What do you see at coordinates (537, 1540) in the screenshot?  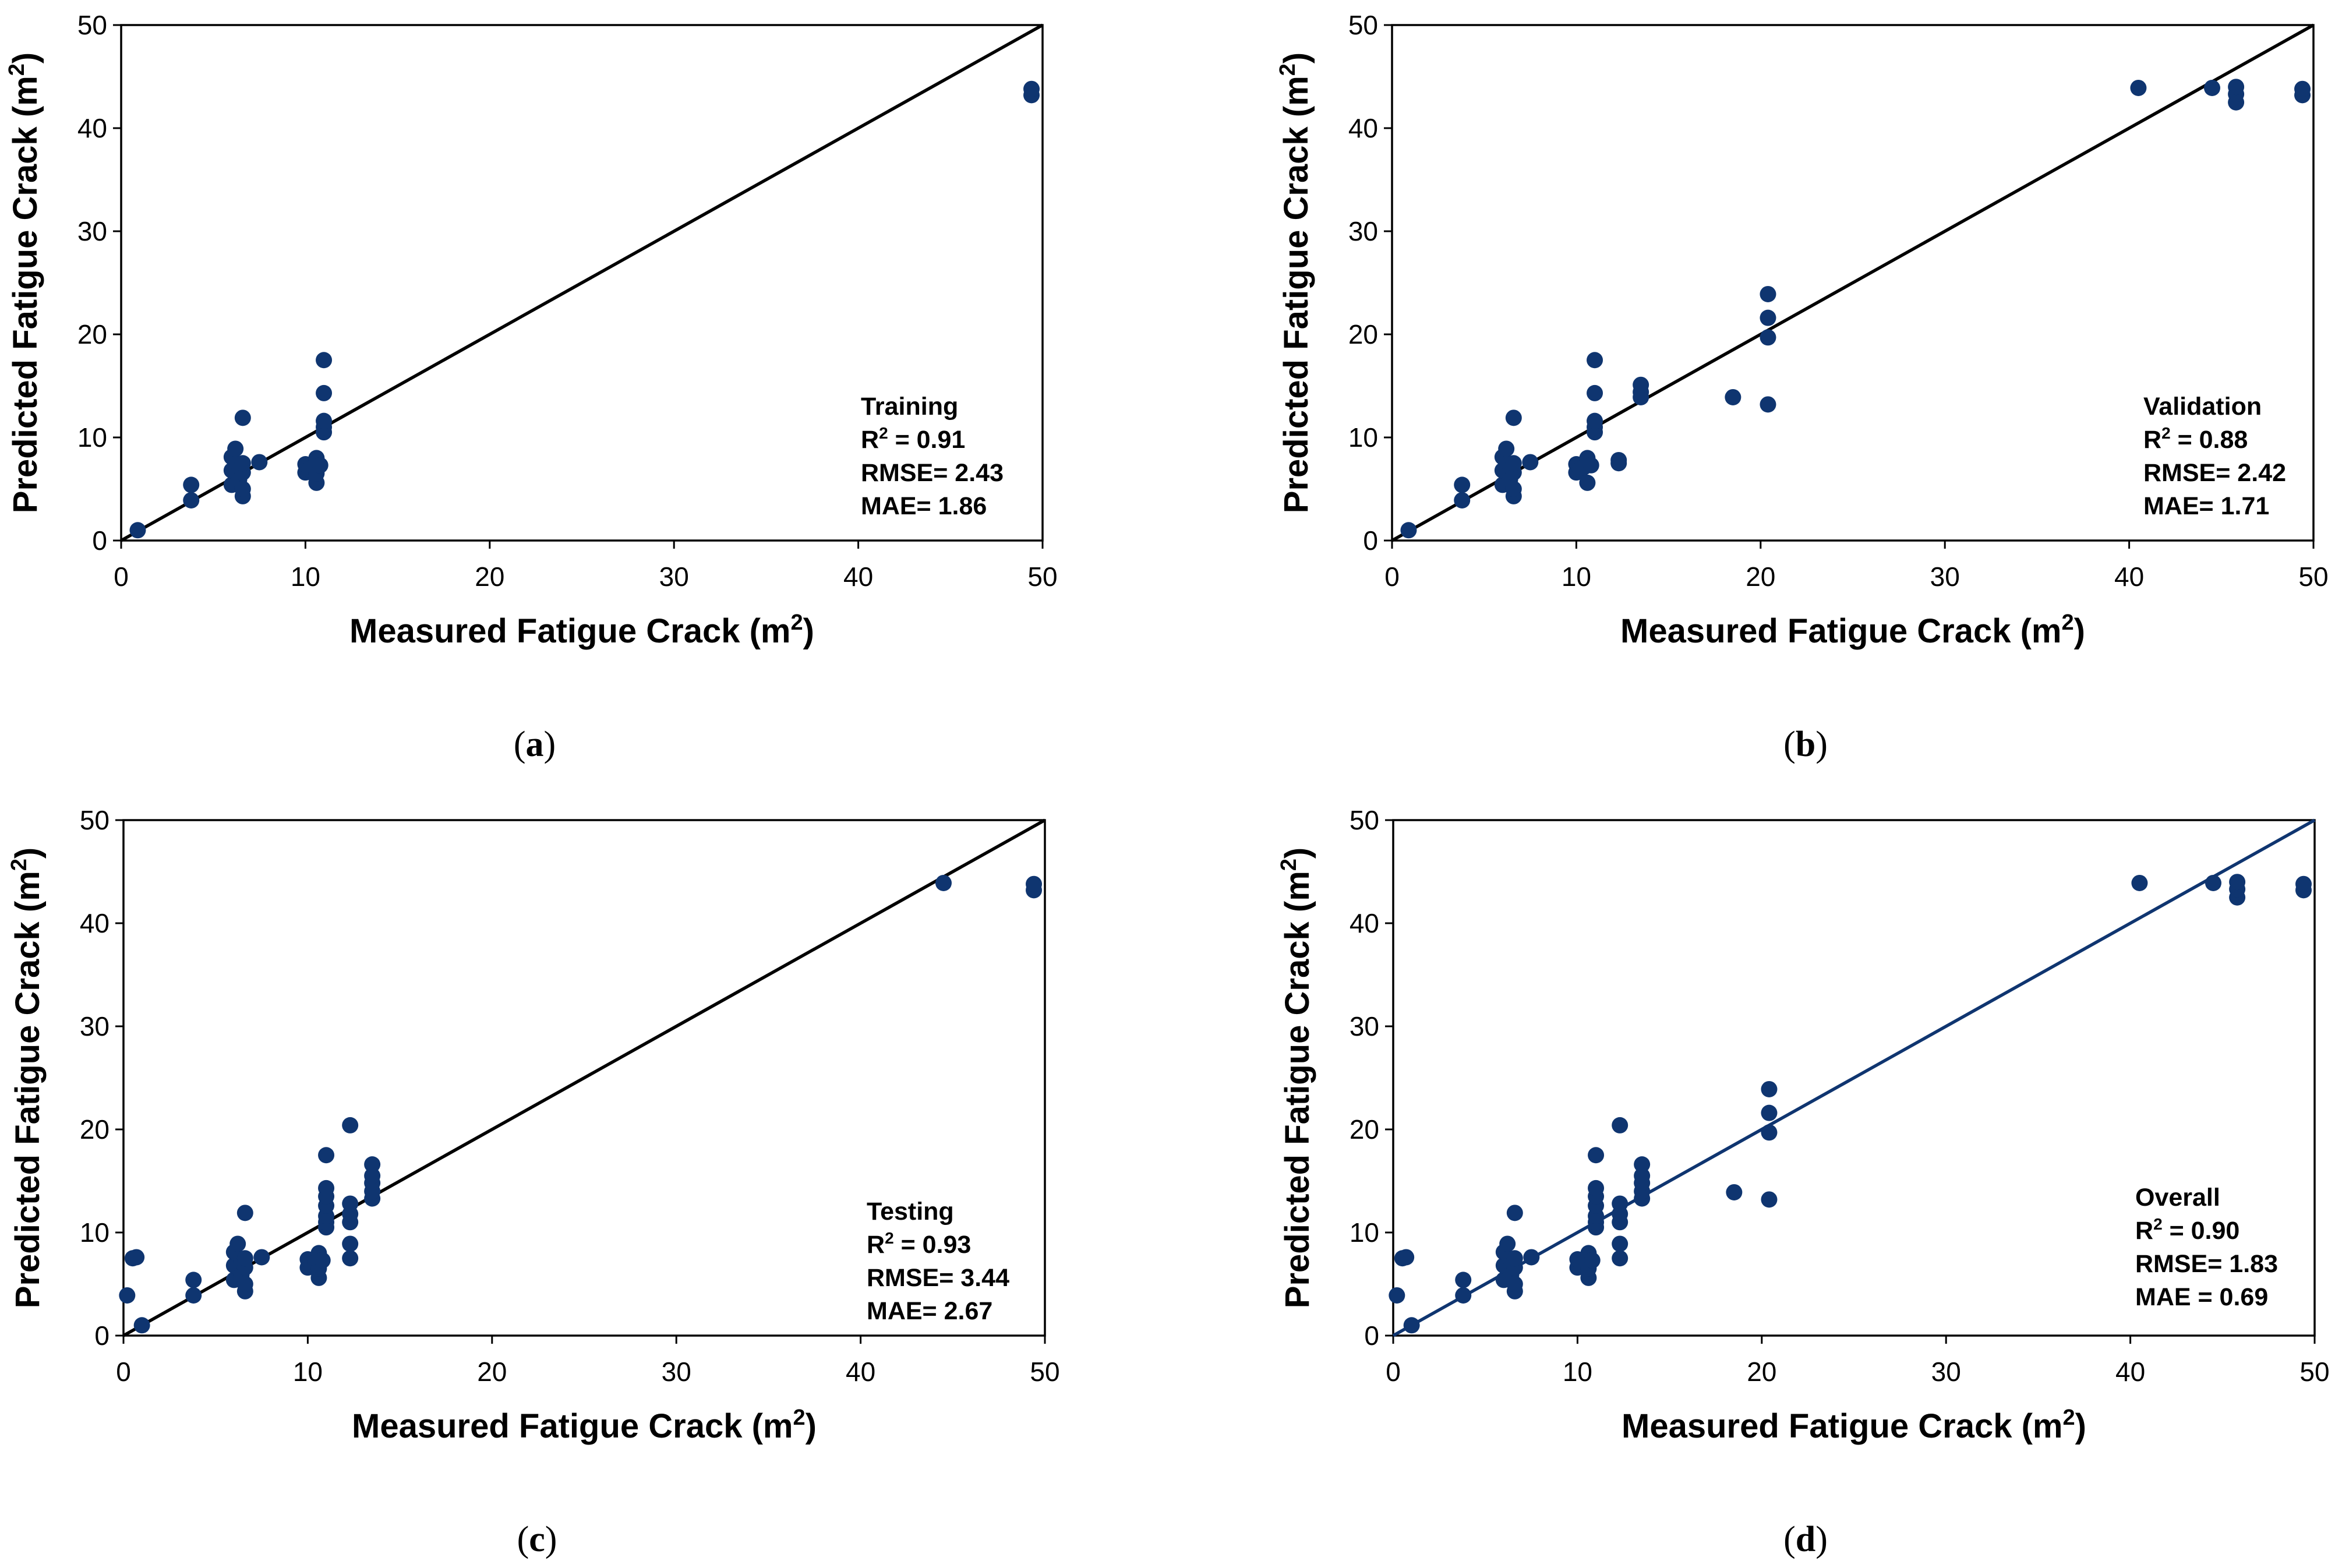 I see `caption-letter: c` at bounding box center [537, 1540].